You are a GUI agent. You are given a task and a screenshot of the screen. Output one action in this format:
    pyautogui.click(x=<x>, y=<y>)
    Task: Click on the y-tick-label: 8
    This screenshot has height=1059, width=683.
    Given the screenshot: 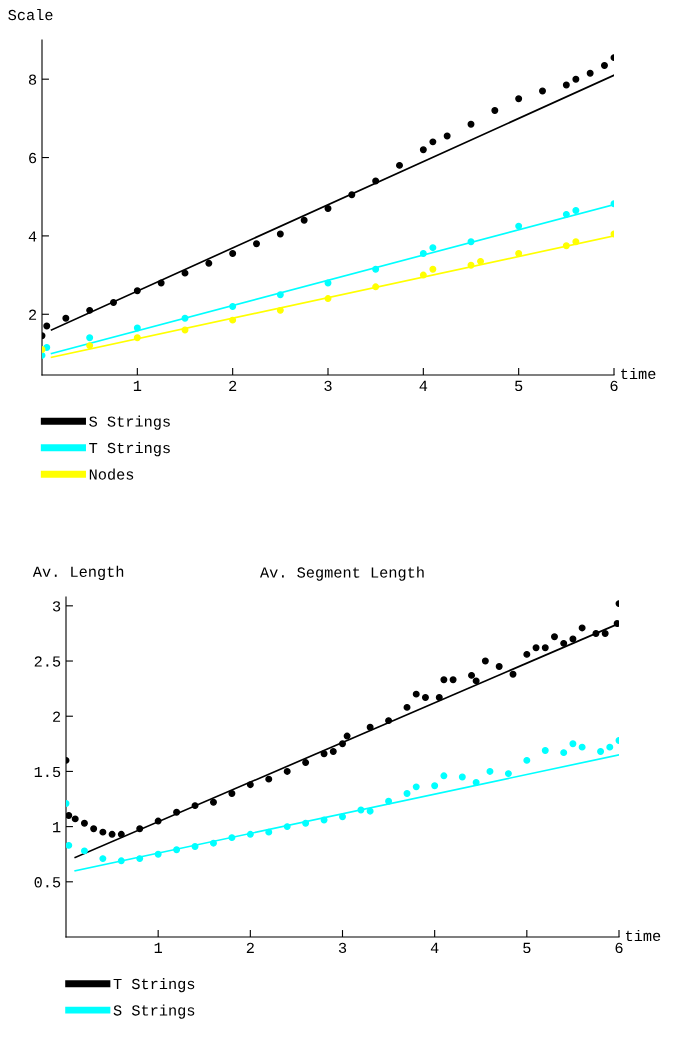 What is the action you would take?
    pyautogui.click(x=32, y=79)
    